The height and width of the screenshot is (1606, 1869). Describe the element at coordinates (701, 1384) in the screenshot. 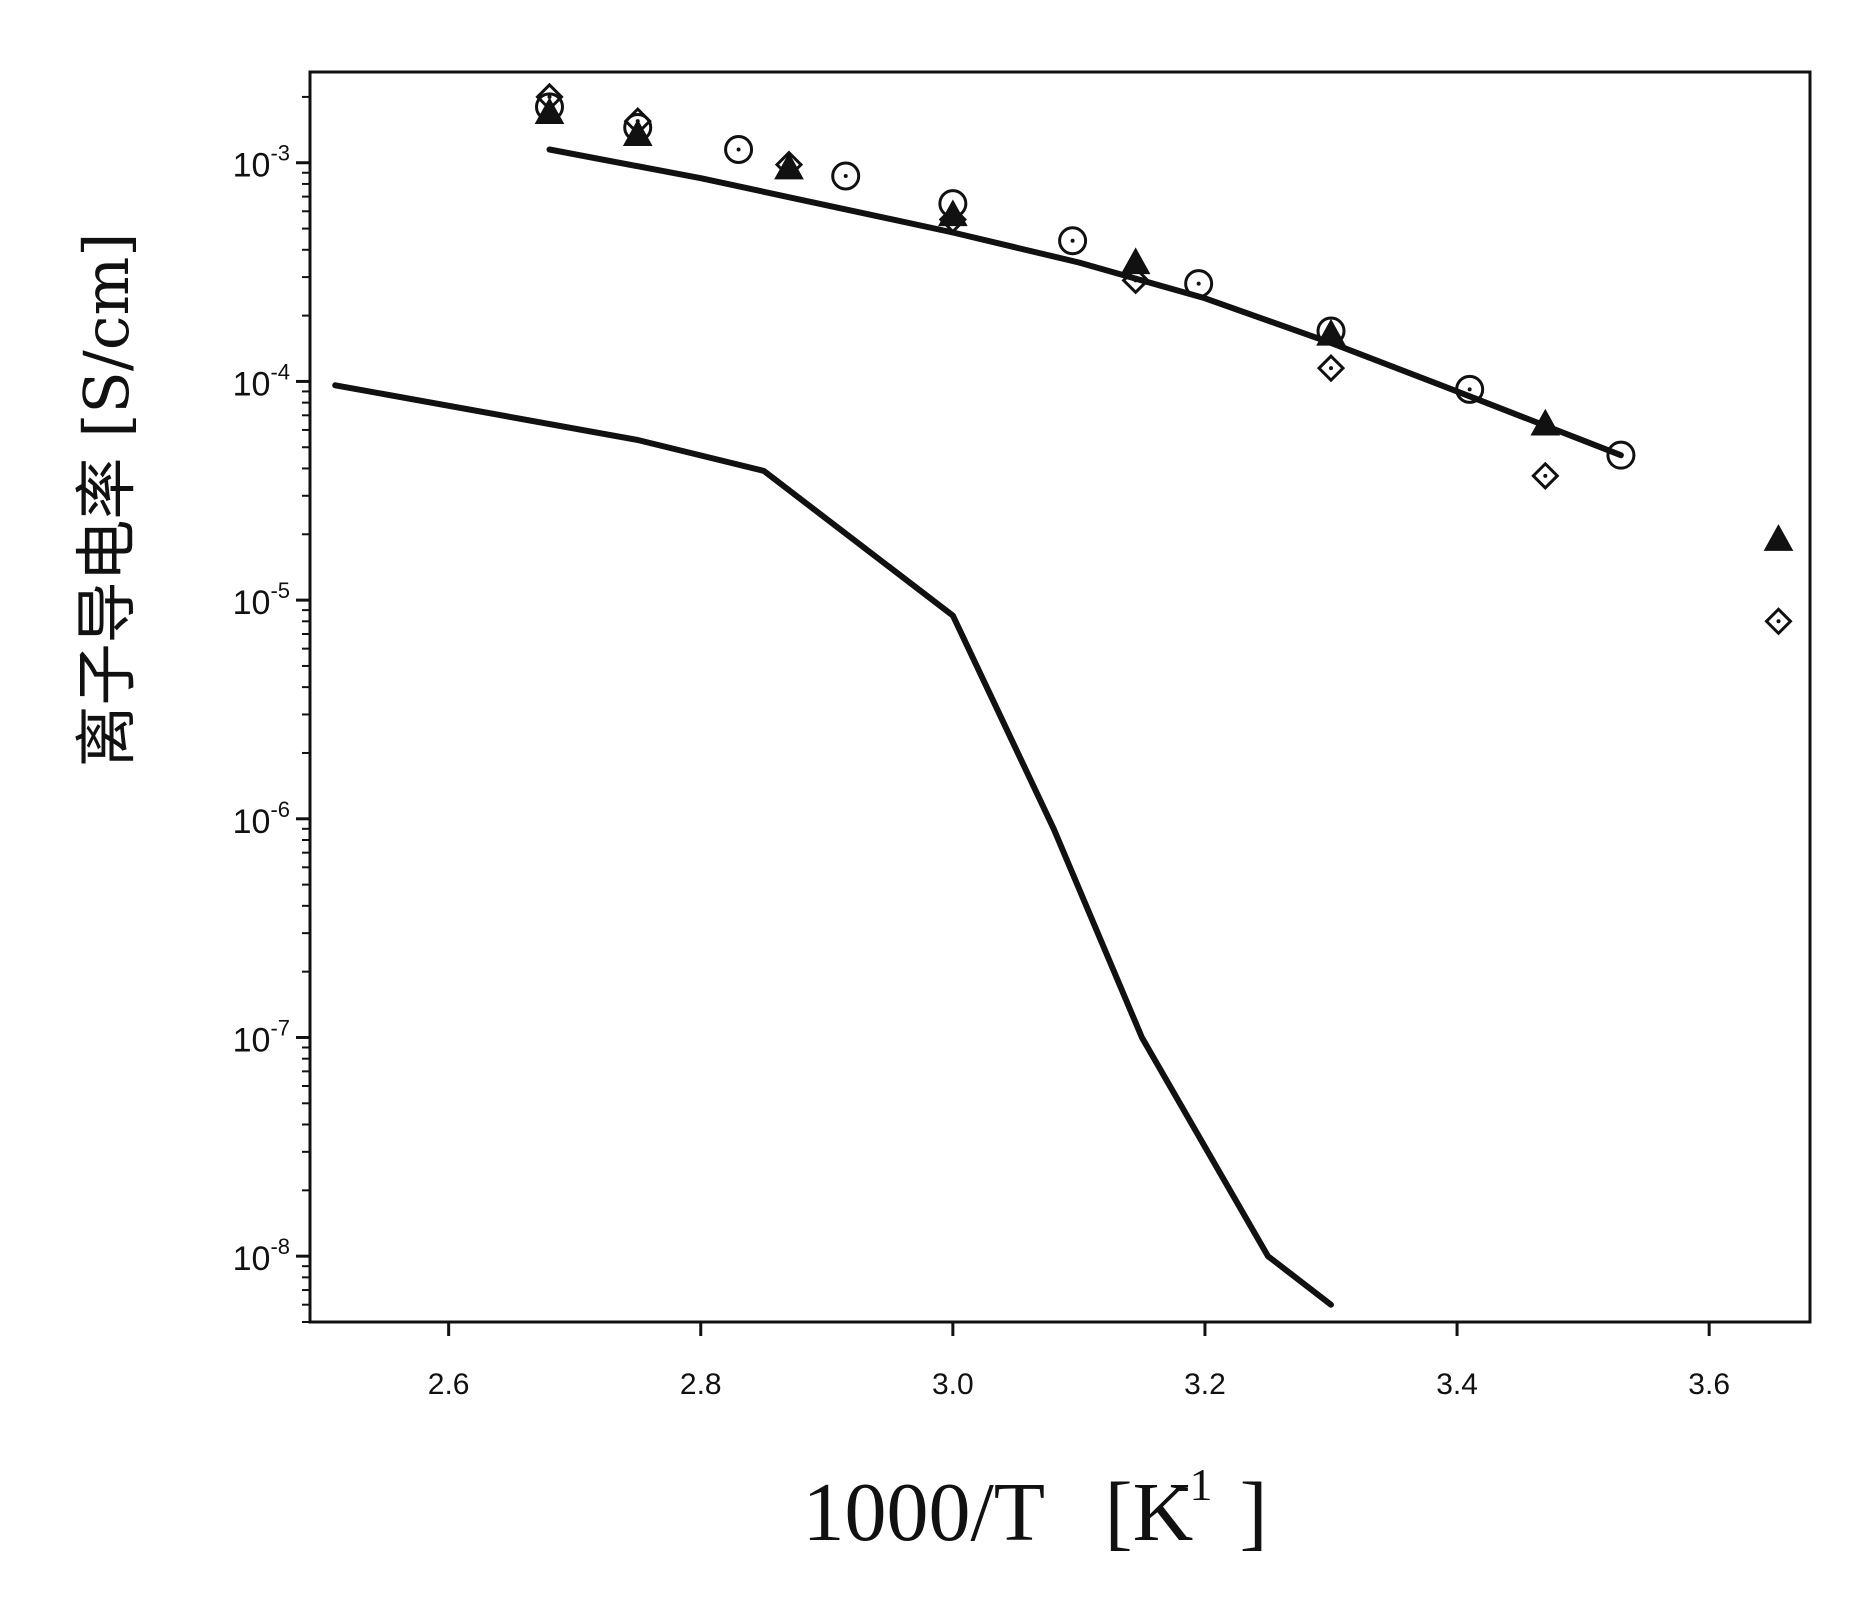

I see `x-tick-label: 2.8` at that location.